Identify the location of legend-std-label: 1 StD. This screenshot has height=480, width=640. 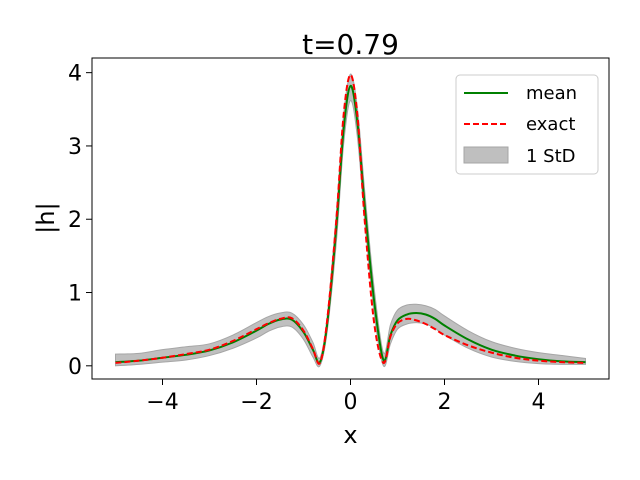
(551, 156).